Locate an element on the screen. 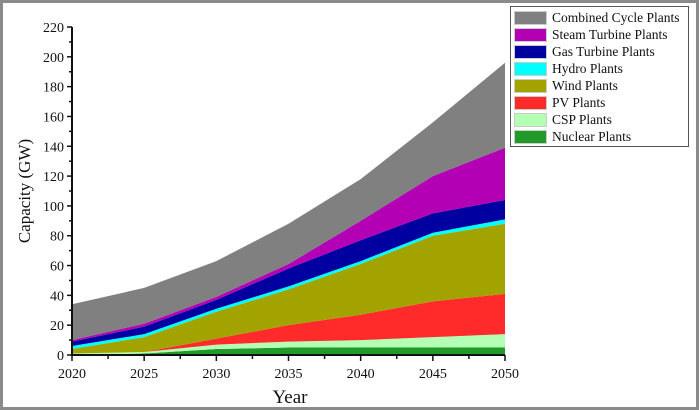 The height and width of the screenshot is (410, 699). legend-item: Combined Cycle Plants is located at coordinates (599, 17).